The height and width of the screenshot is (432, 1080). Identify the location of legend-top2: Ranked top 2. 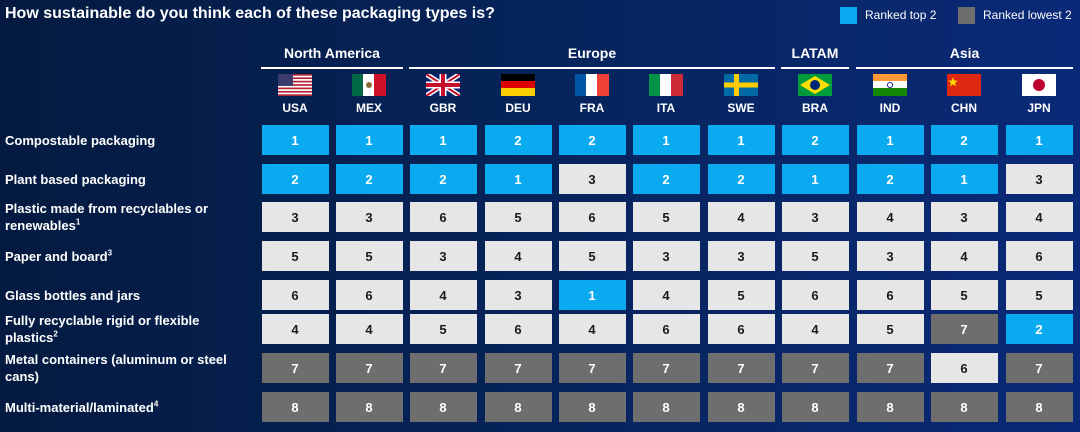
(888, 15).